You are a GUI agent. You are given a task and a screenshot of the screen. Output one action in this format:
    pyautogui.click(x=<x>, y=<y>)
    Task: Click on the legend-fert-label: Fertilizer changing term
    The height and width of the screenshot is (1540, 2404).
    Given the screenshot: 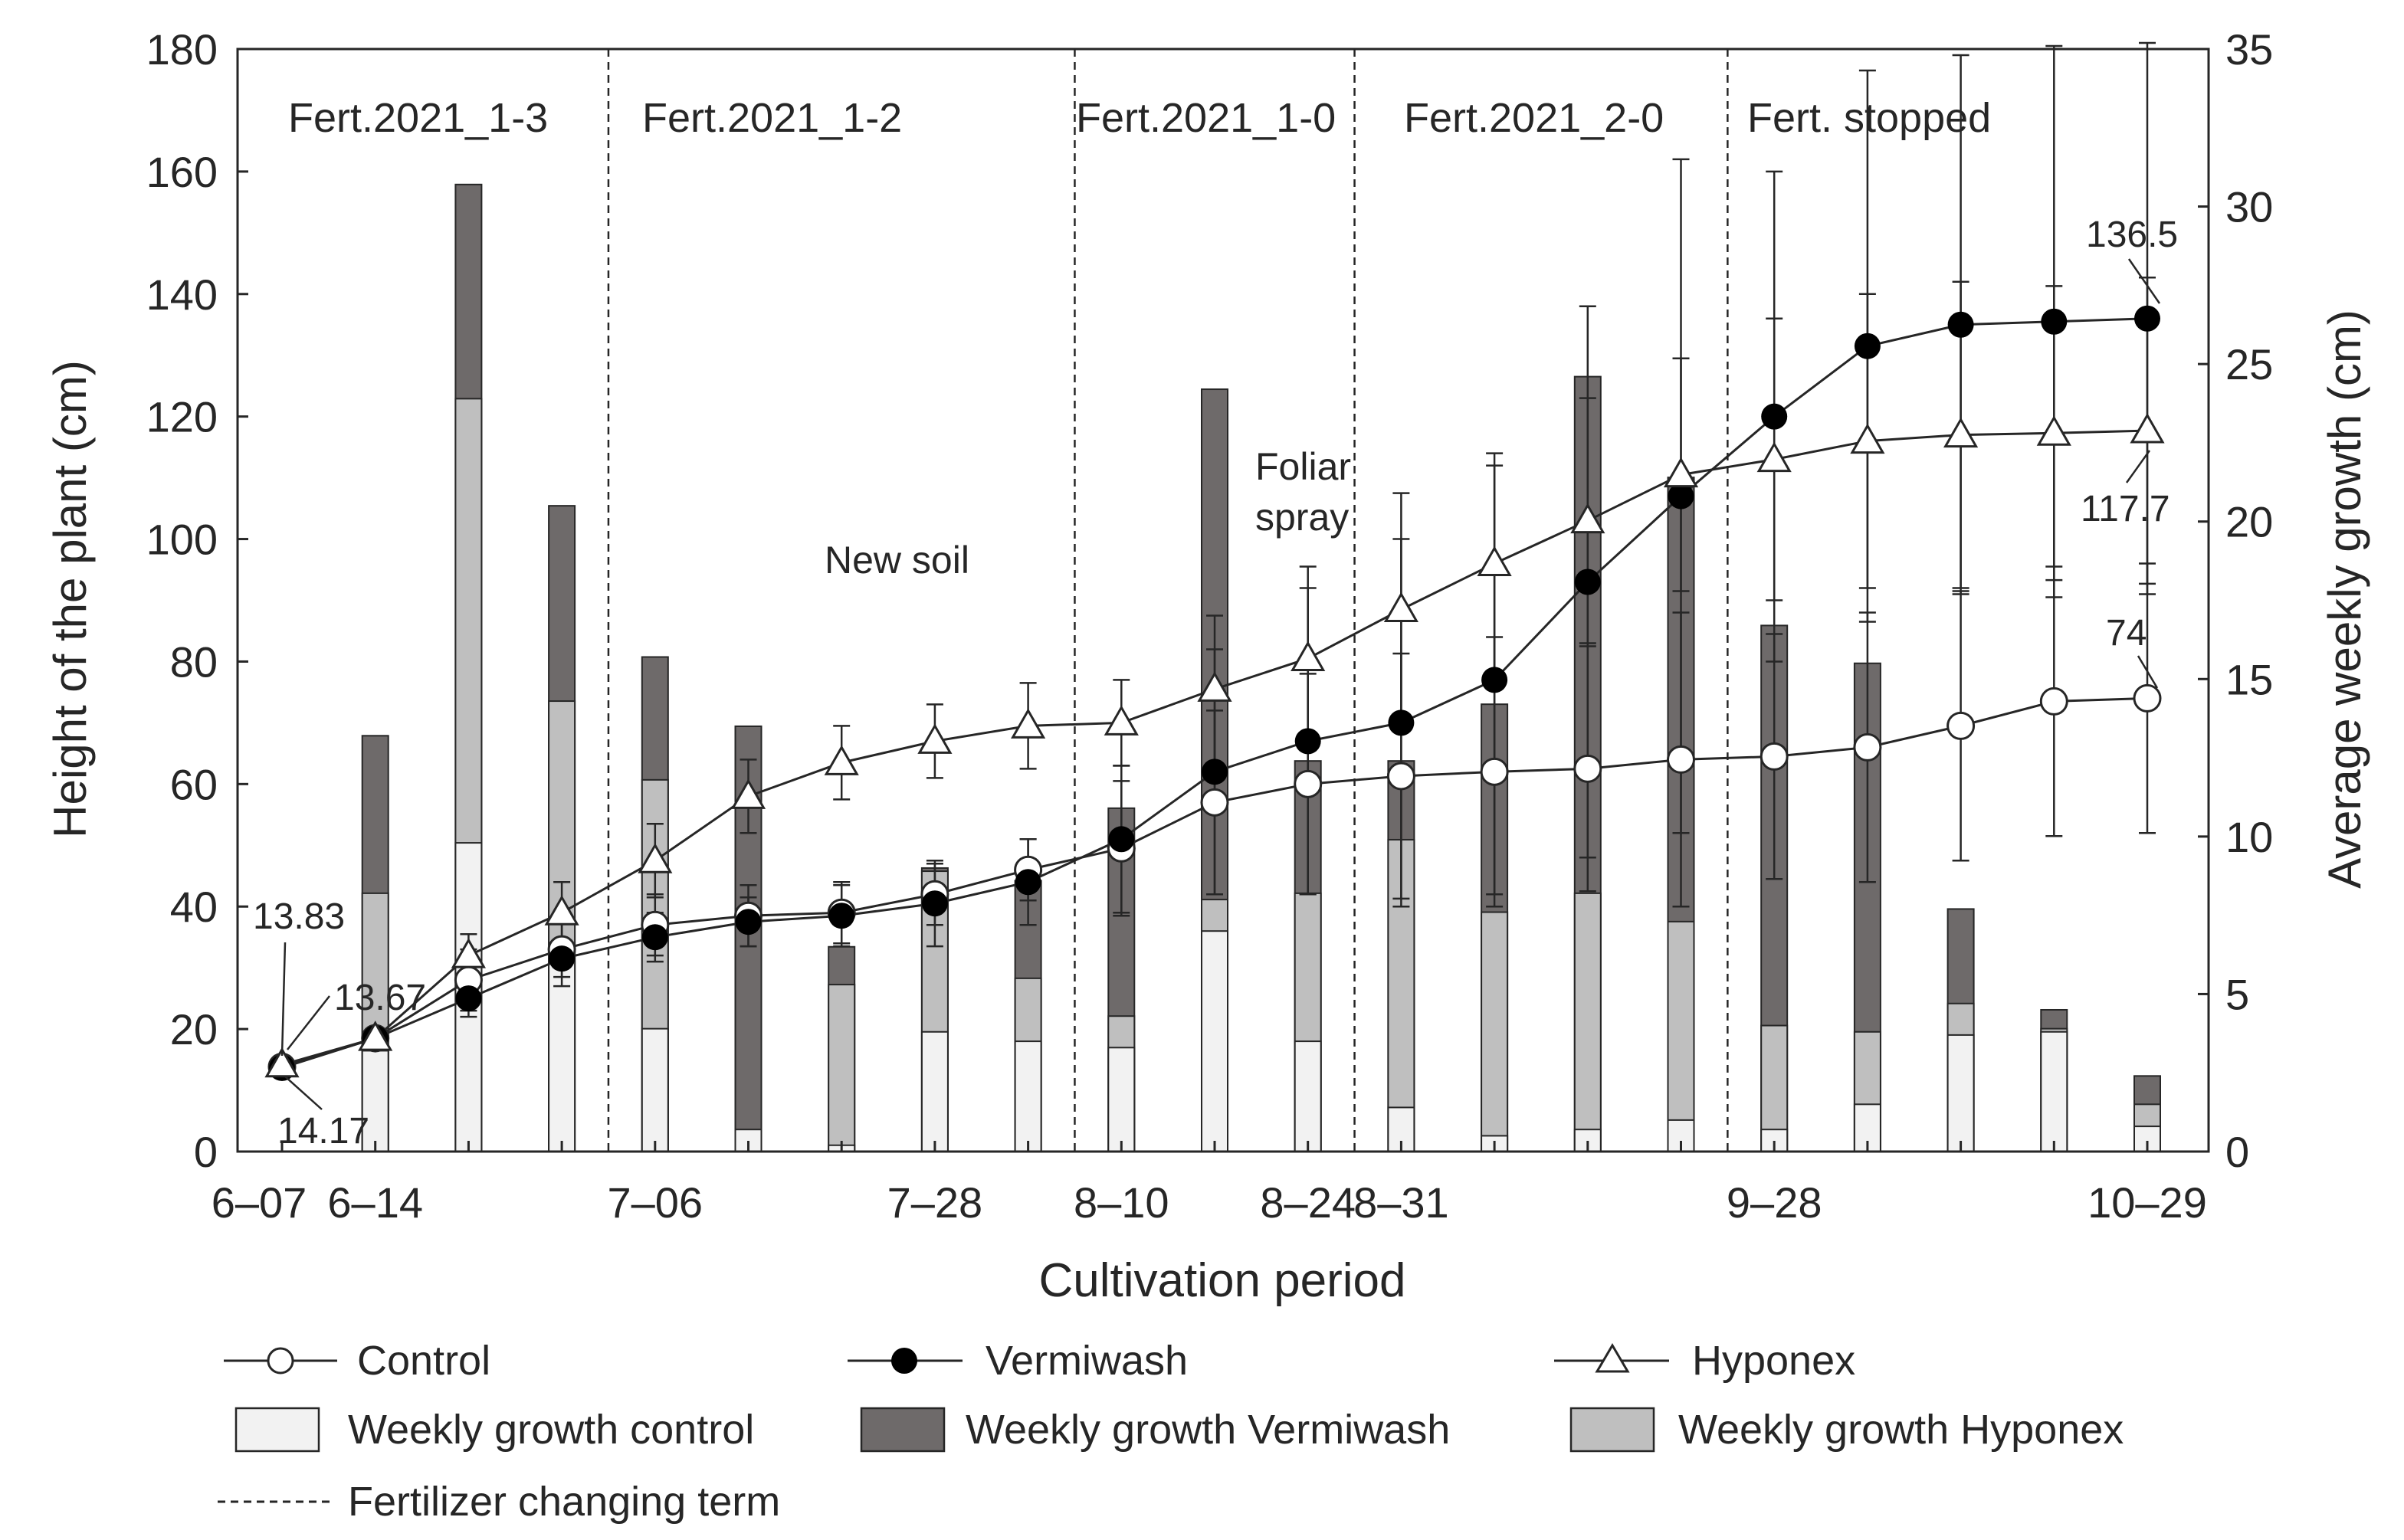 What is the action you would take?
    pyautogui.click(x=564, y=1502)
    